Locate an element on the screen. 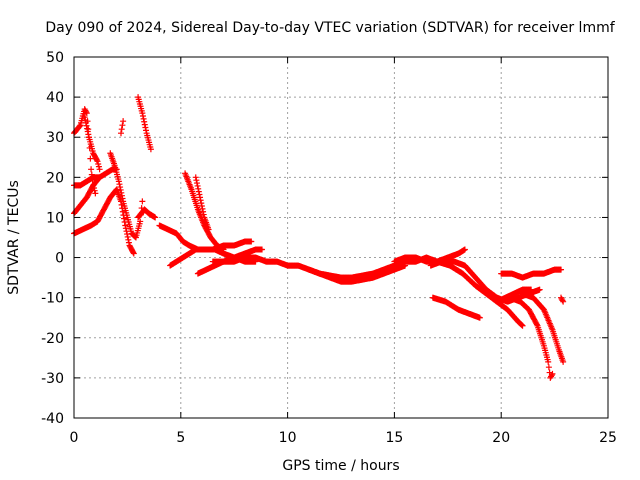 This screenshot has height=480, width=640. y-tick-label: -30 is located at coordinates (52, 379).